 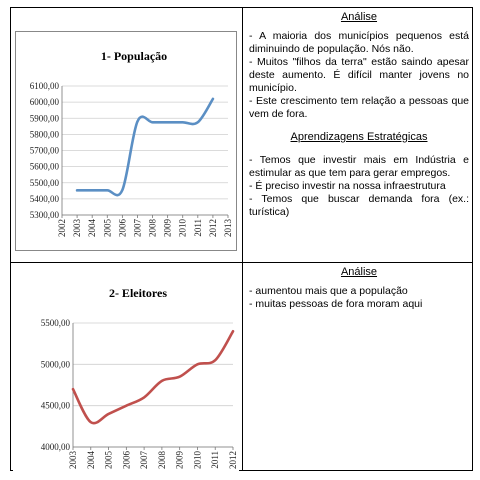 What do you see at coordinates (45, 167) in the screenshot?
I see `y-tick-label: 5600,00` at bounding box center [45, 167].